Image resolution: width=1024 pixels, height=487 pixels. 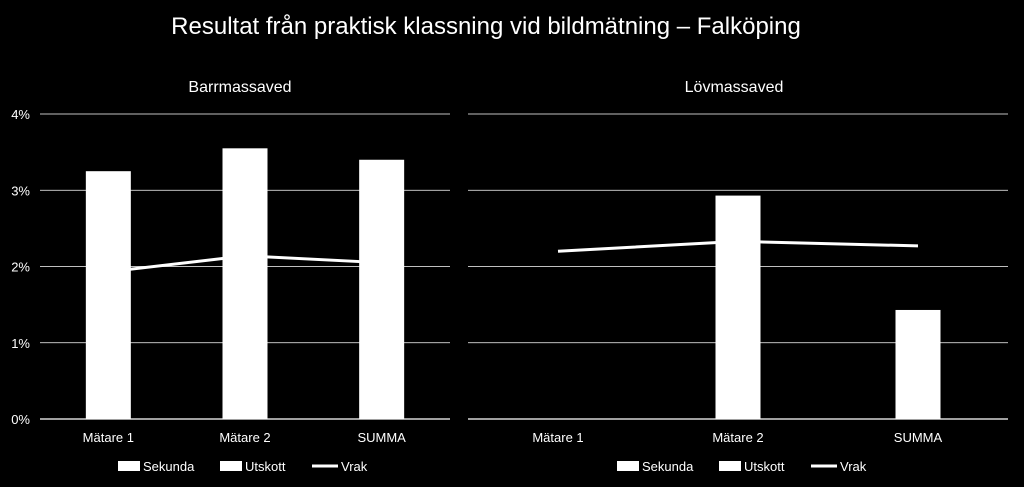 I want to click on y-tick-label: 1%, so click(x=20, y=343).